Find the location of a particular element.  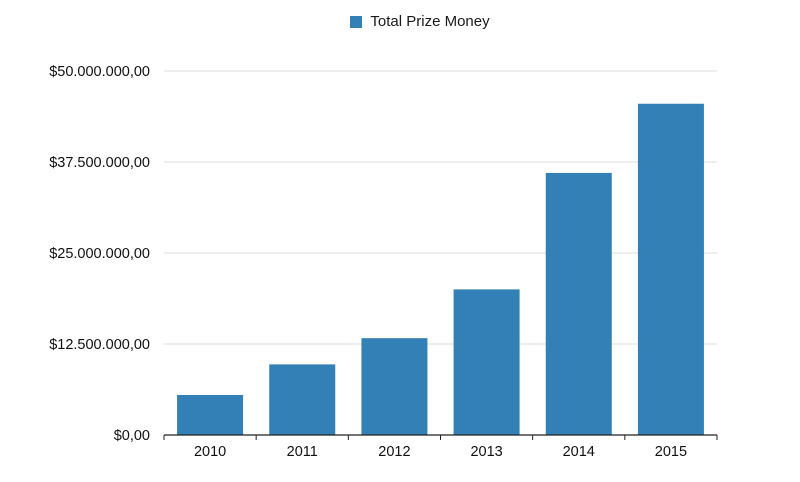

x-tick-label: 2013 is located at coordinates (486, 452).